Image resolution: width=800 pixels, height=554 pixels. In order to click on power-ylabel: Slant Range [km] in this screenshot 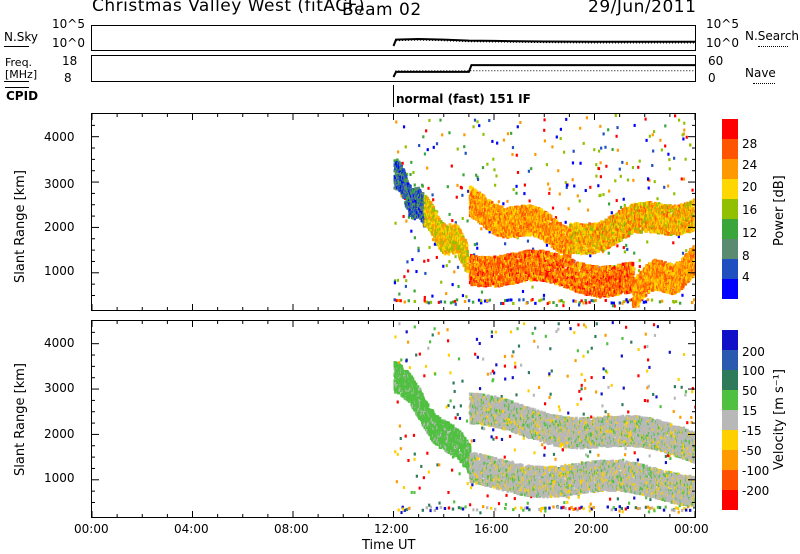, I will do `click(20, 226)`.